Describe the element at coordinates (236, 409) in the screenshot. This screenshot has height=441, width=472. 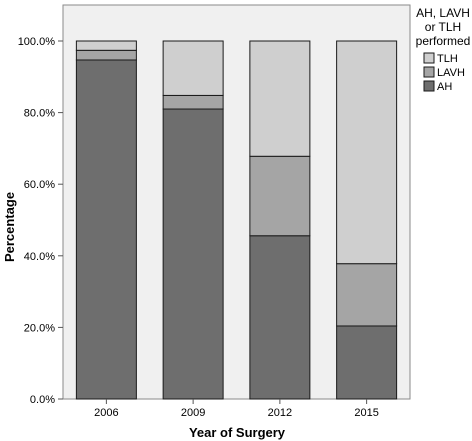
I see `x-axis: 2006 2009 2012 2015` at that location.